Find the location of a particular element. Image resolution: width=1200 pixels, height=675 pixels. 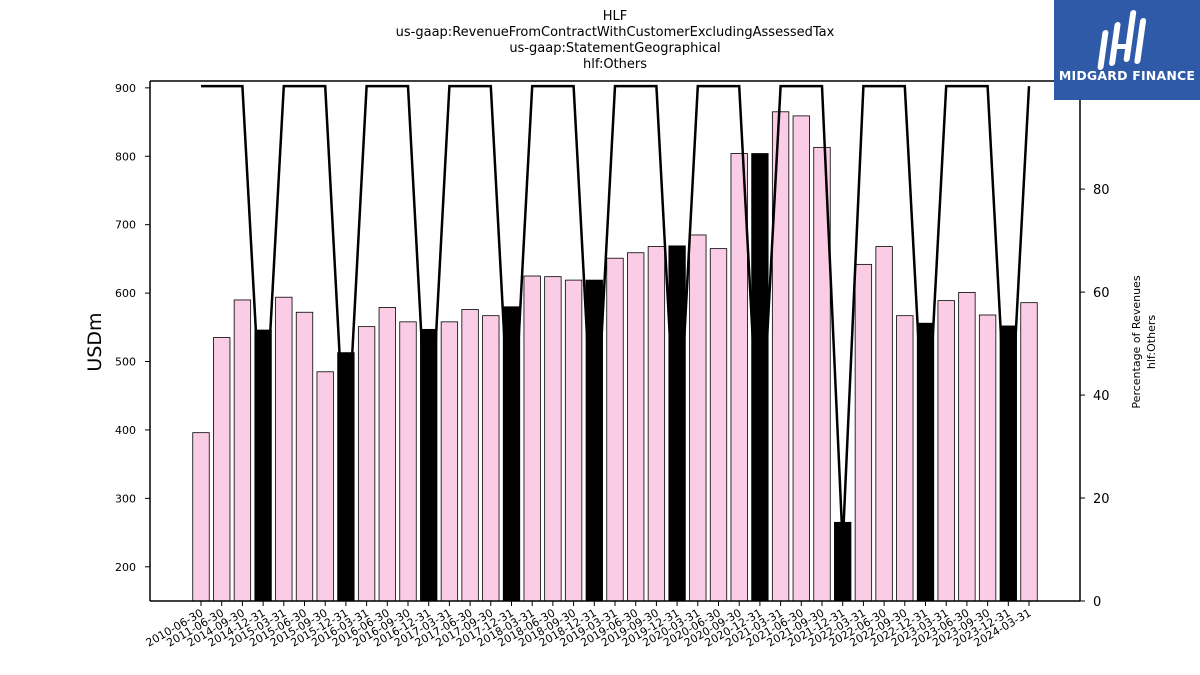

y2-axis-label-series: hlf:Others is located at coordinates (1151, 342).